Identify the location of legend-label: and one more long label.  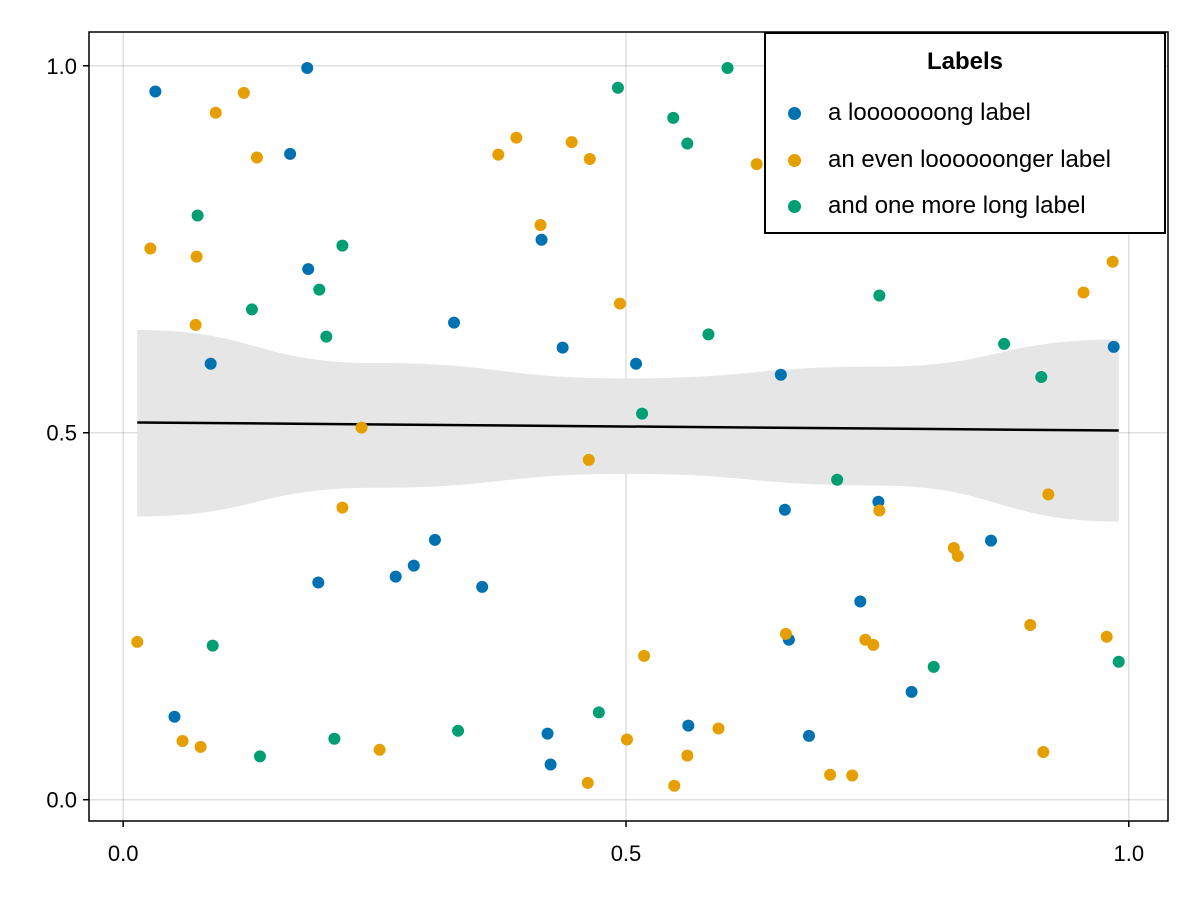
(957, 205).